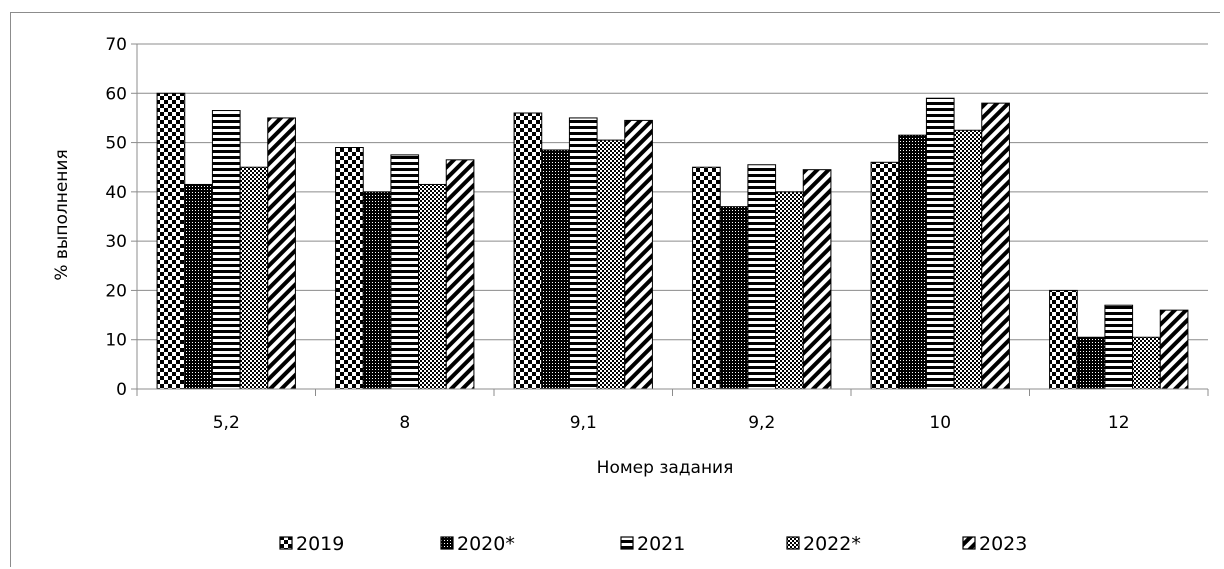  I want to click on x-tick-label: 8, so click(404, 423).